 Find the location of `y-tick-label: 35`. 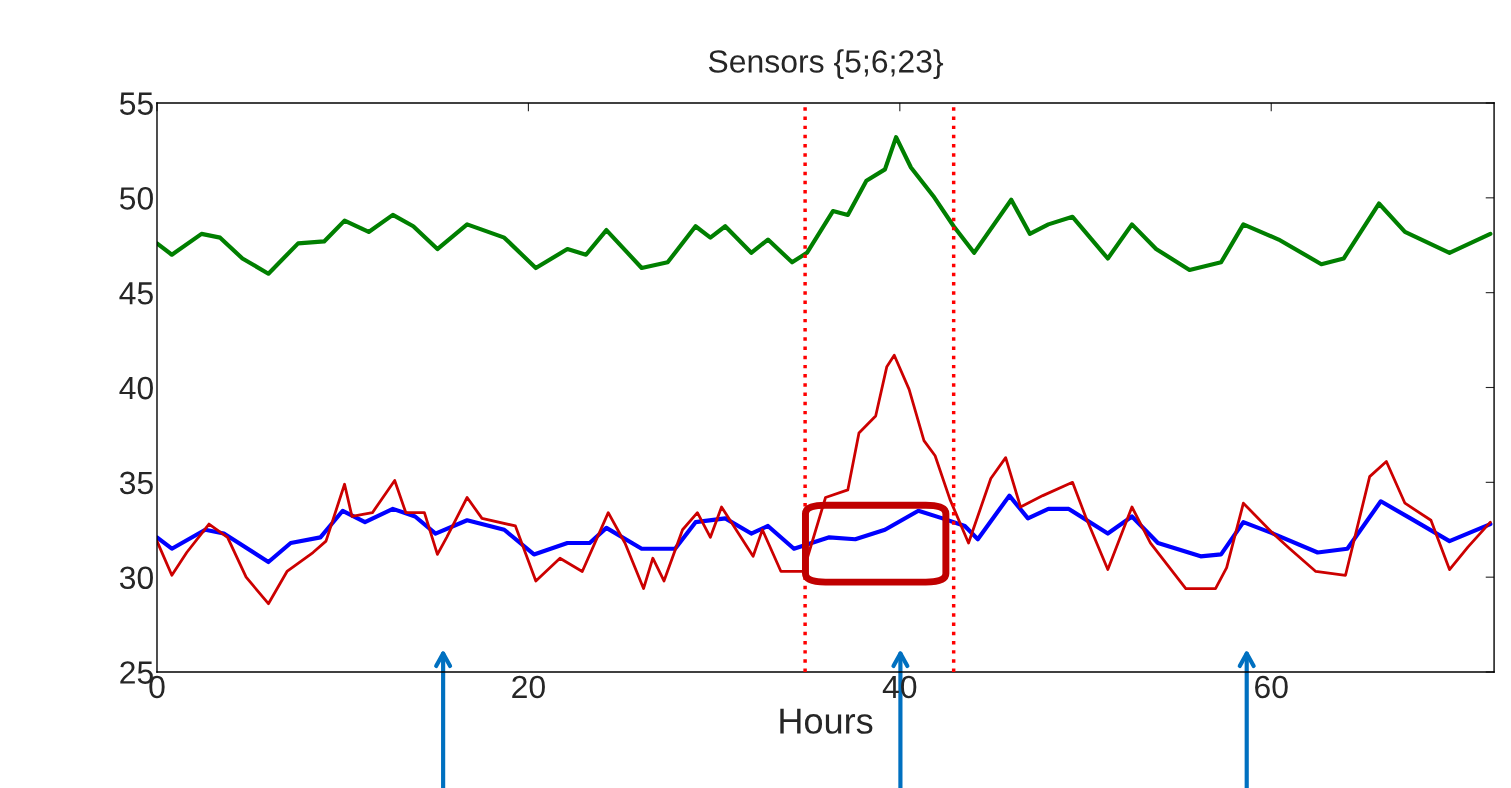

y-tick-label: 35 is located at coordinates (136, 483).